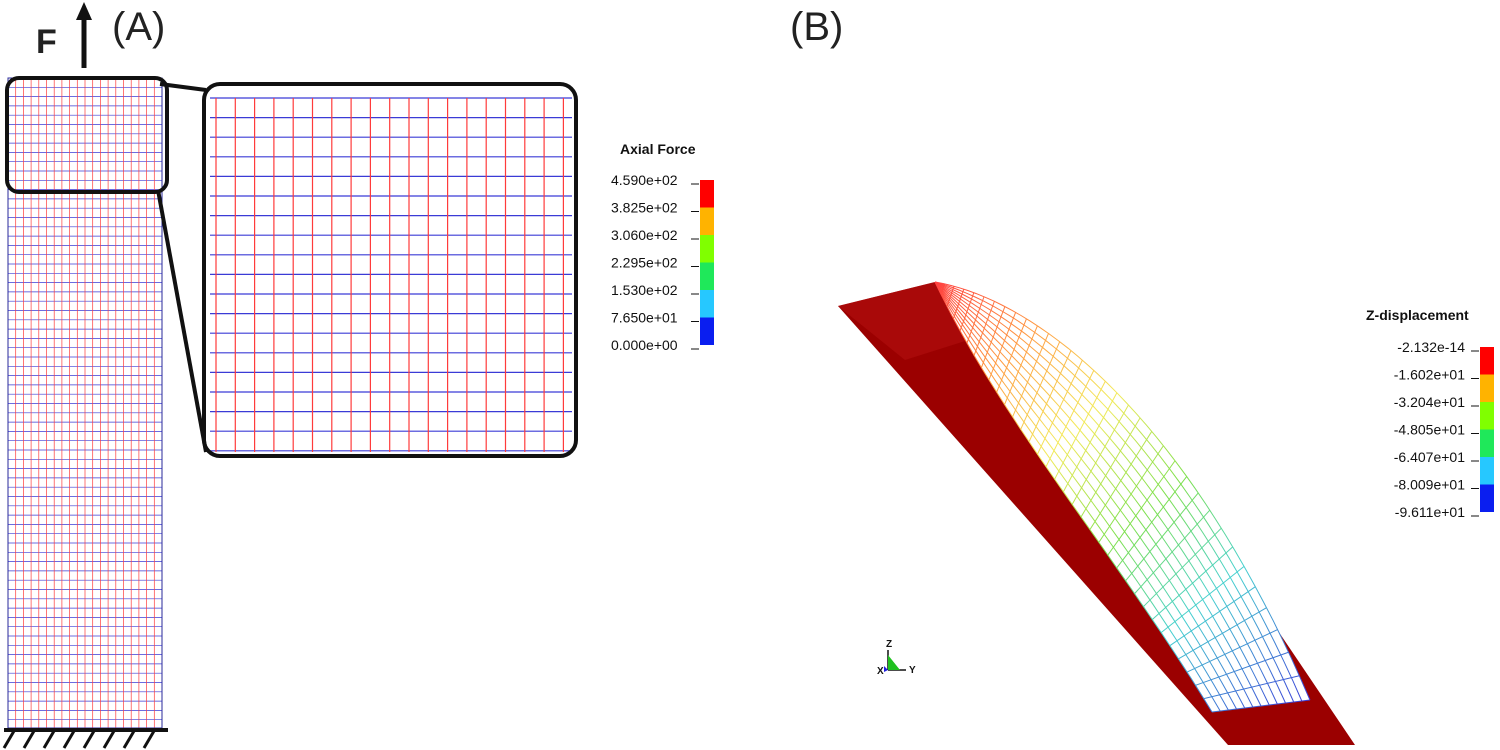 This screenshot has height=750, width=1500. What do you see at coordinates (182, 321) in the screenshot?
I see `zoom-connector-bottom` at bounding box center [182, 321].